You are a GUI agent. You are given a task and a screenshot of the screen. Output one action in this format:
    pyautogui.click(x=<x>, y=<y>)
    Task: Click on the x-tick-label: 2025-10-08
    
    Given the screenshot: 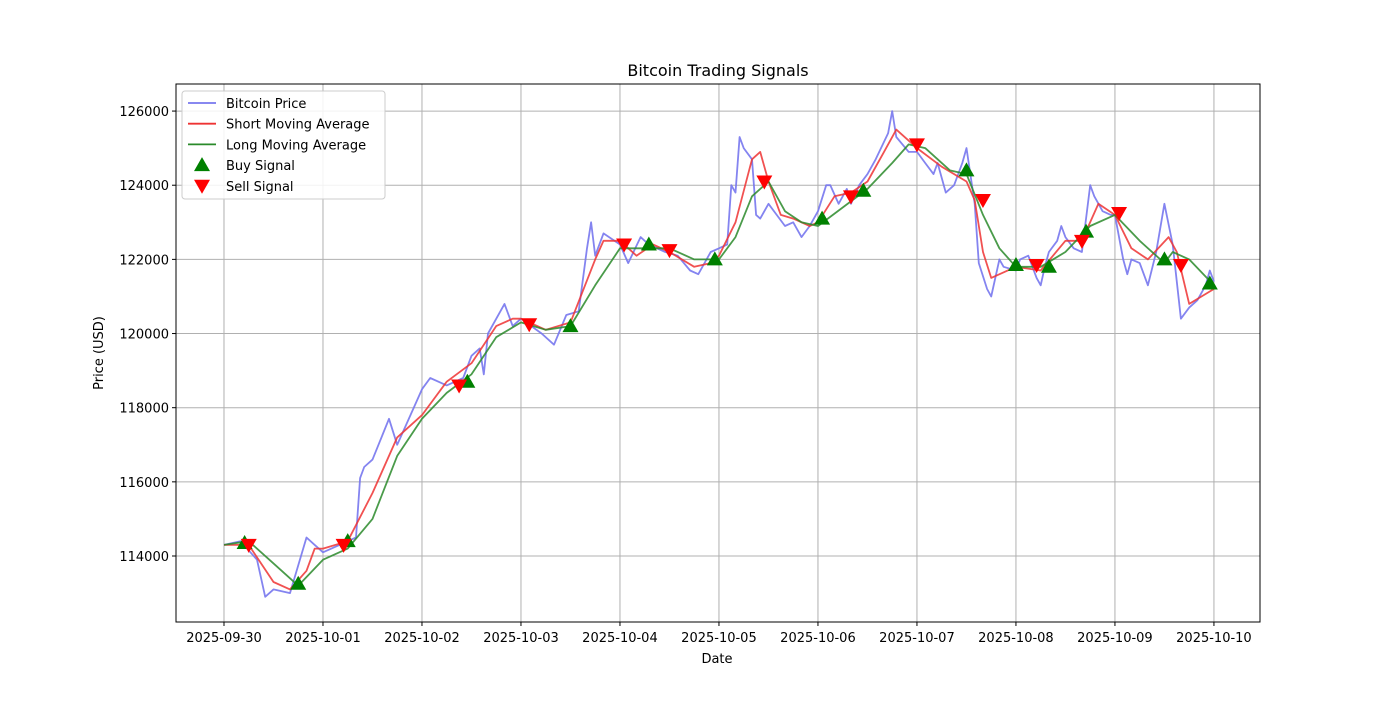 What is the action you would take?
    pyautogui.click(x=1016, y=638)
    